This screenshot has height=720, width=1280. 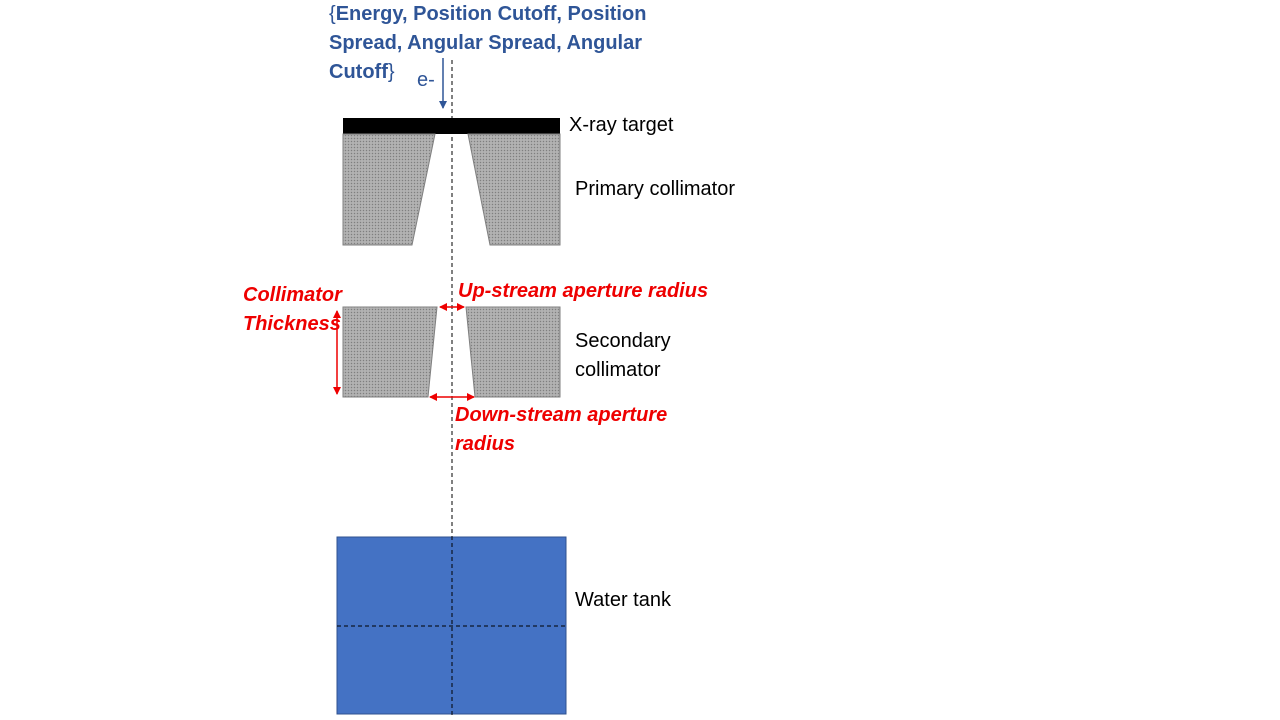 I want to click on params-line-1: Energy, Position Cutoff, Position, so click(x=491, y=14).